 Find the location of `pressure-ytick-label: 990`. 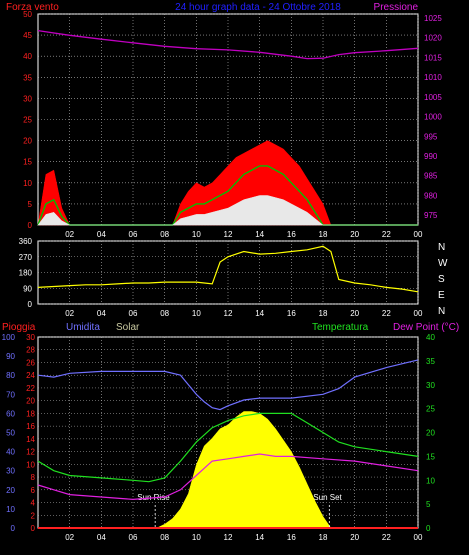

pressure-ytick-label: 990 is located at coordinates (431, 156).